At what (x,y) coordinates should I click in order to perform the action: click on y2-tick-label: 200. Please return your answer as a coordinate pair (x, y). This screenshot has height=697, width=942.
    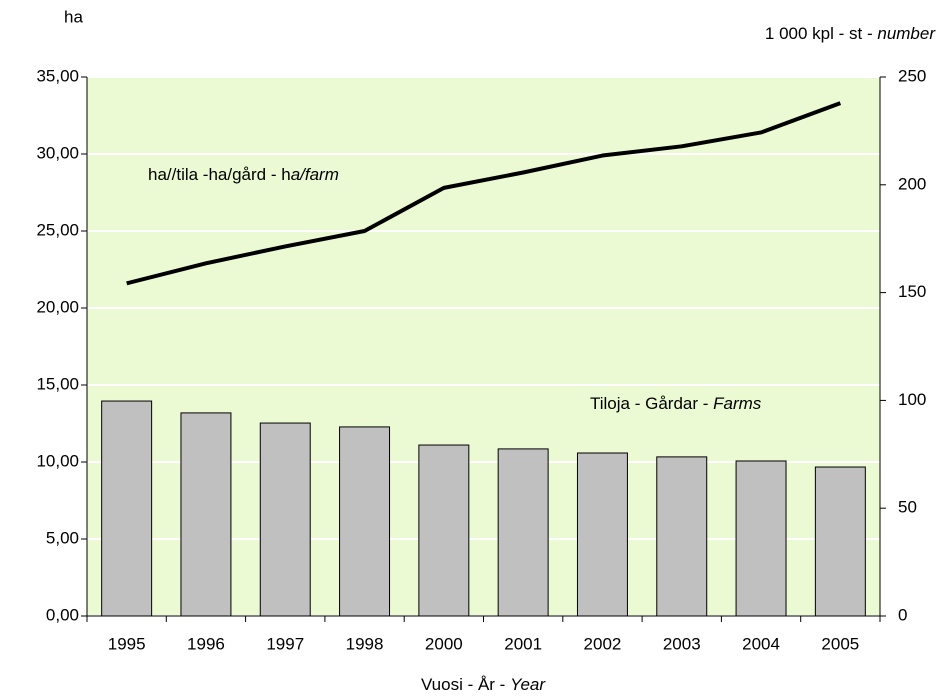
    Looking at the image, I should click on (912, 183).